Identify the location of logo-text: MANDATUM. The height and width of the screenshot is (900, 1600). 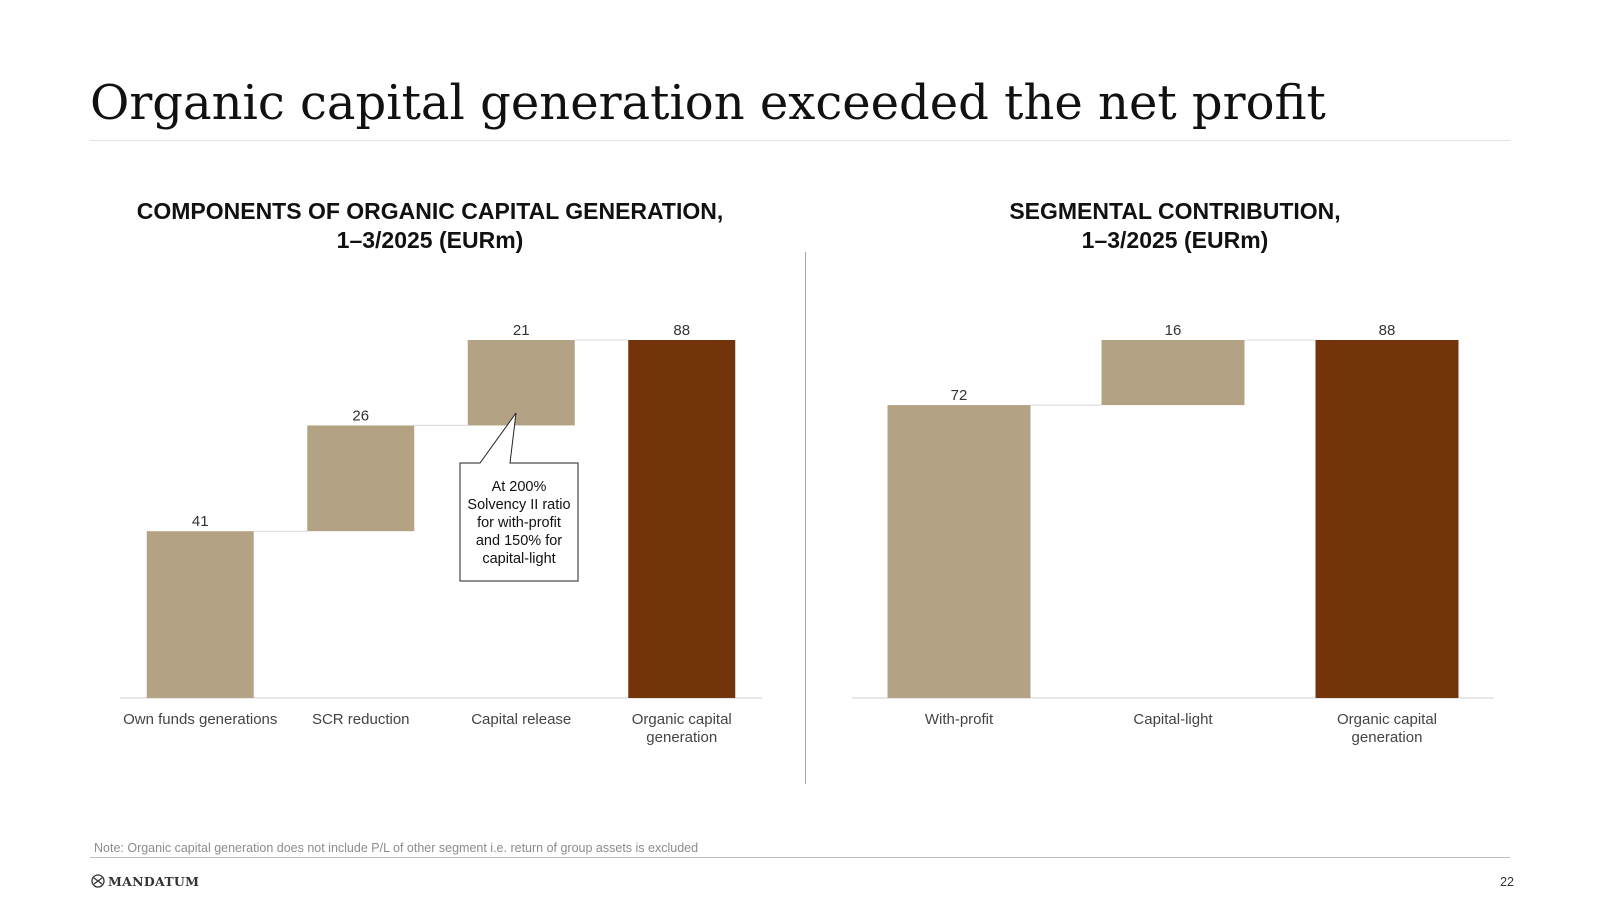
(154, 881).